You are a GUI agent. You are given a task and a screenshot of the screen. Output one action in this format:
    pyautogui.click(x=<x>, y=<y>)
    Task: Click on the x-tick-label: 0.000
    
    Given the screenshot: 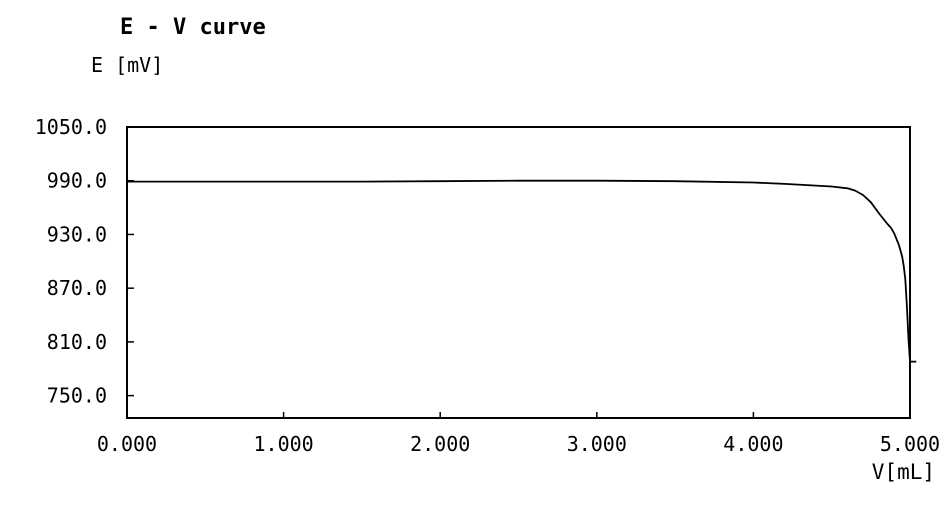 What is the action you would take?
    pyautogui.click(x=127, y=444)
    